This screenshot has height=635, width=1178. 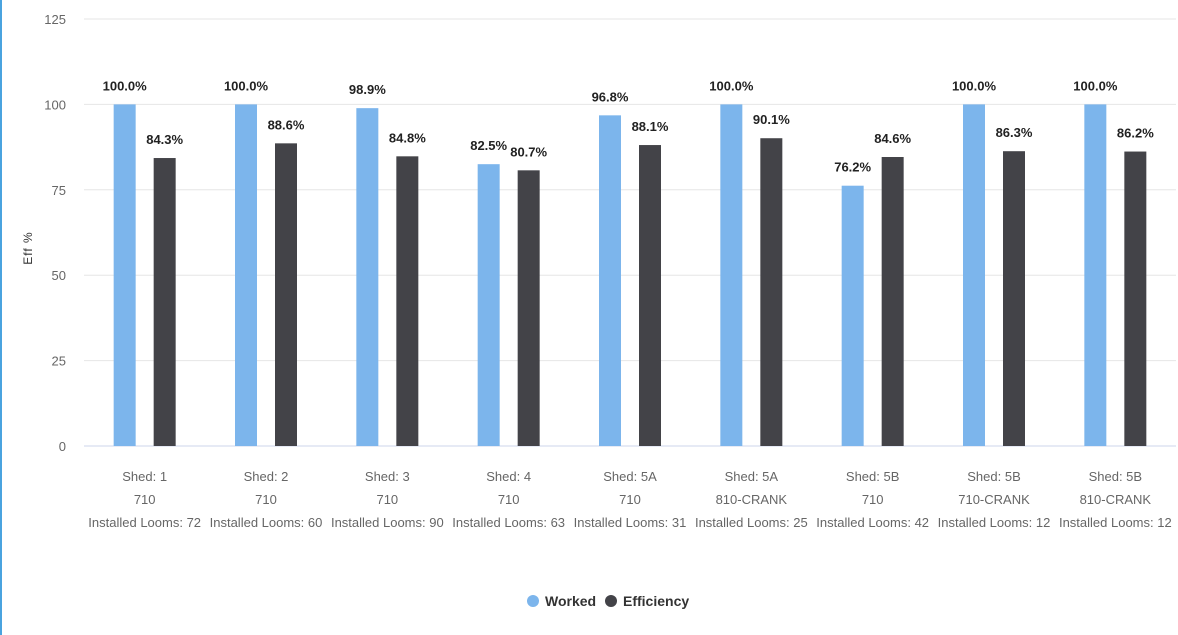 I want to click on legend-label: Efficiency, so click(x=656, y=601).